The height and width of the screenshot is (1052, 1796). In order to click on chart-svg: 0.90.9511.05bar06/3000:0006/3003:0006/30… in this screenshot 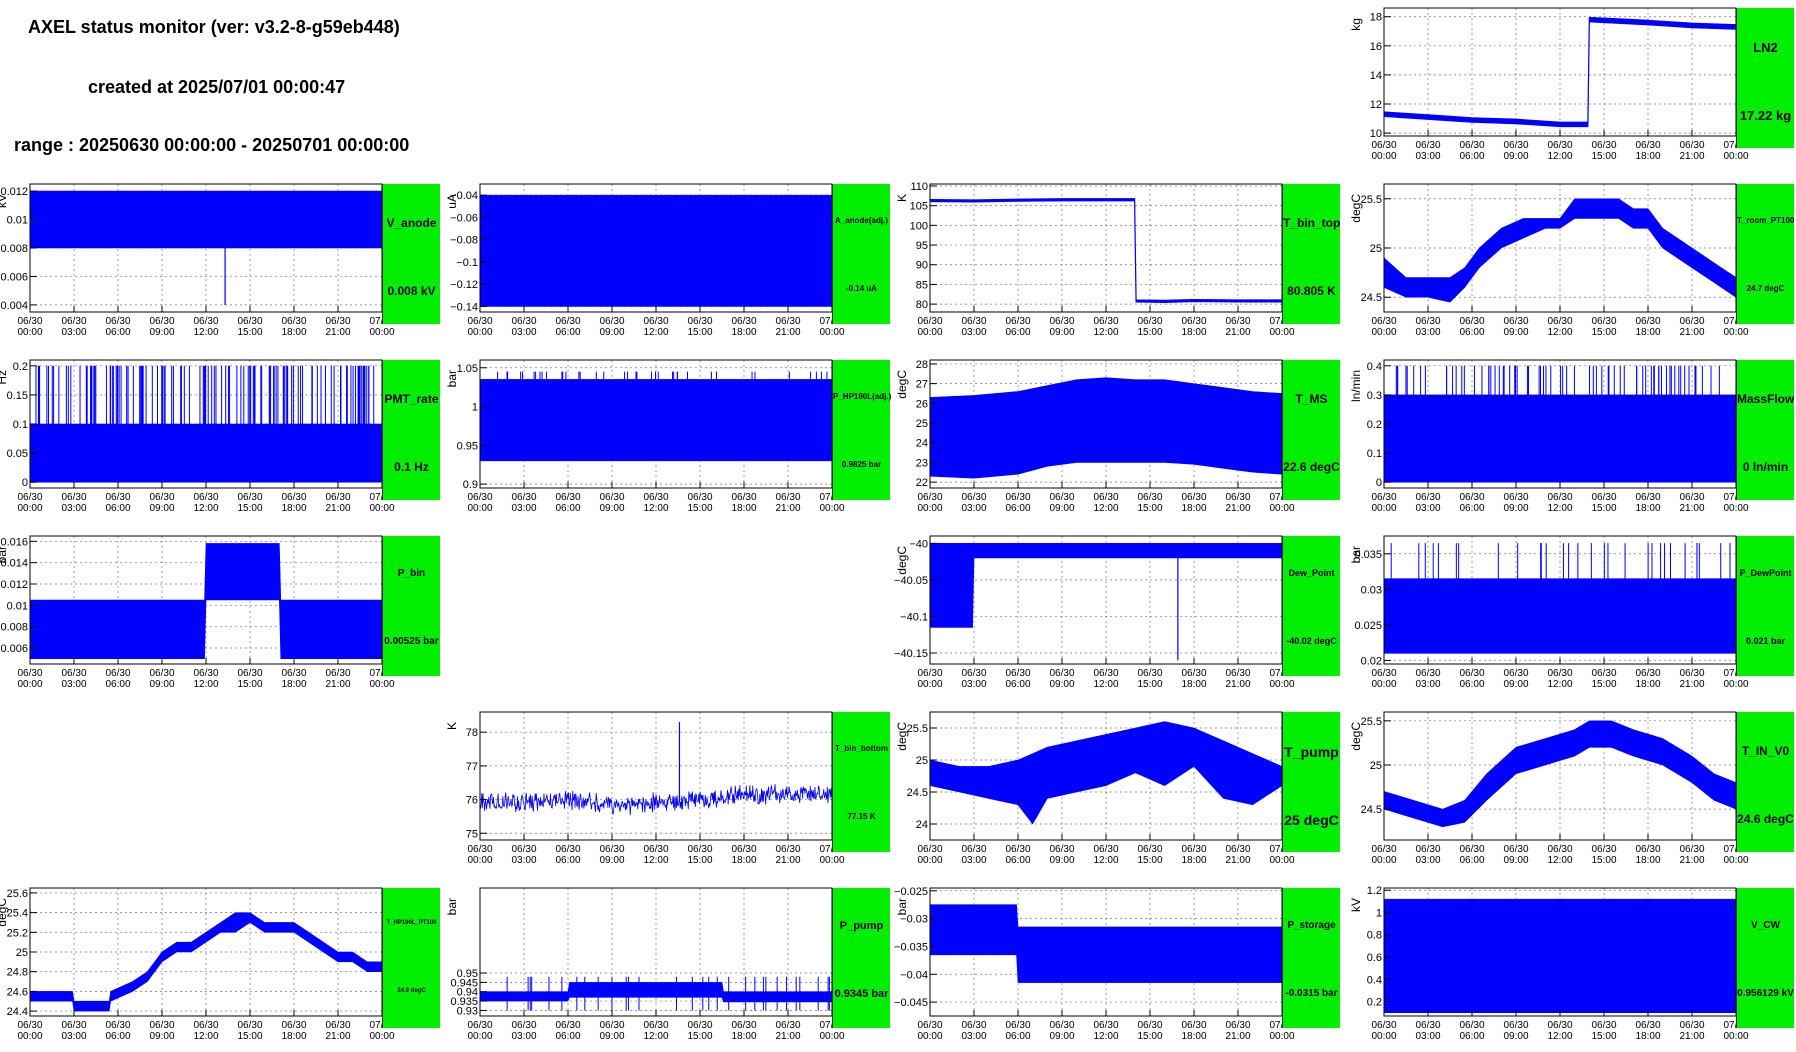, I will do `click(645, 436)`.